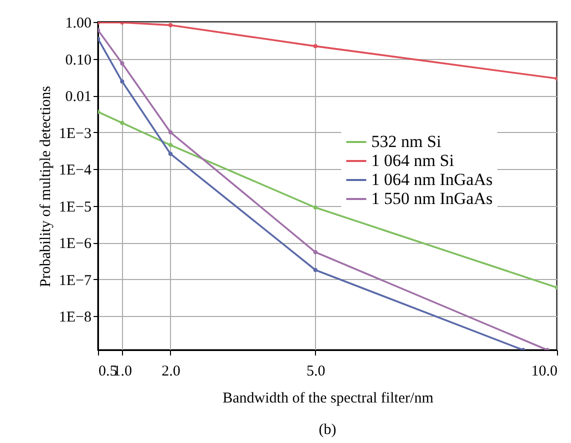 The height and width of the screenshot is (443, 571). Describe the element at coordinates (544, 372) in the screenshot. I see `x-tick-label: 10.0` at that location.